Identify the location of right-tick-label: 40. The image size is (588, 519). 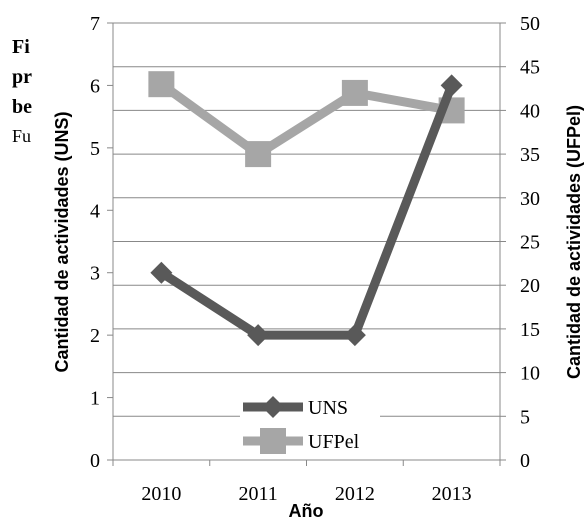
(530, 111).